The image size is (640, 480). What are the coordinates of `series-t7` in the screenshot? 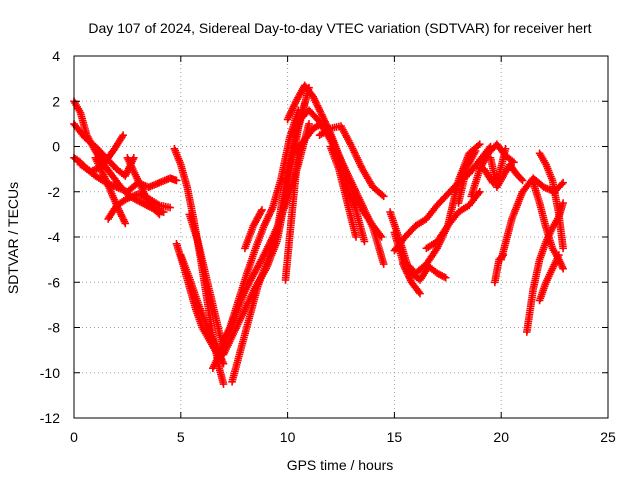 It's located at (143, 186).